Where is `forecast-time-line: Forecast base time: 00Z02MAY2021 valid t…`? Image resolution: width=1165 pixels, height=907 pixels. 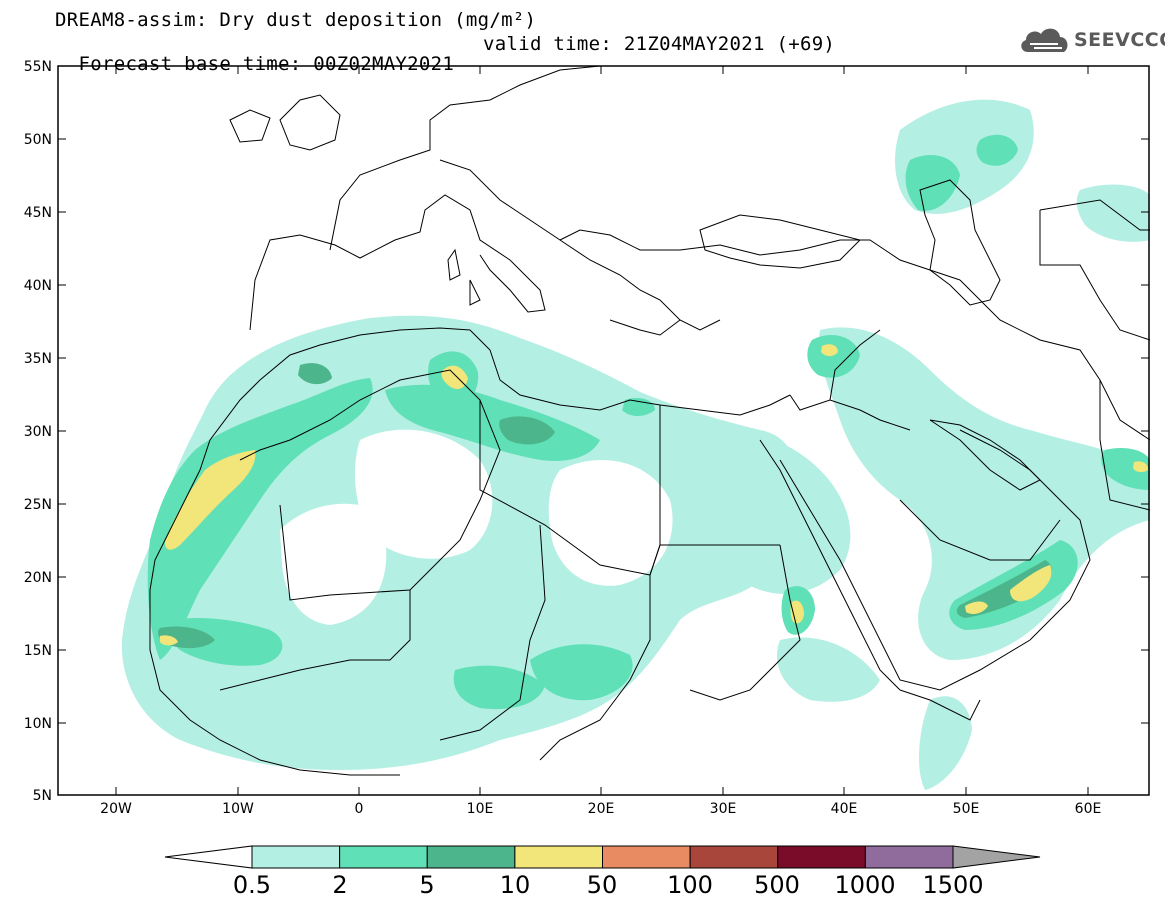 forecast-time-line: Forecast base time: 00Z02MAY2021 valid t… is located at coordinates (444, 64).